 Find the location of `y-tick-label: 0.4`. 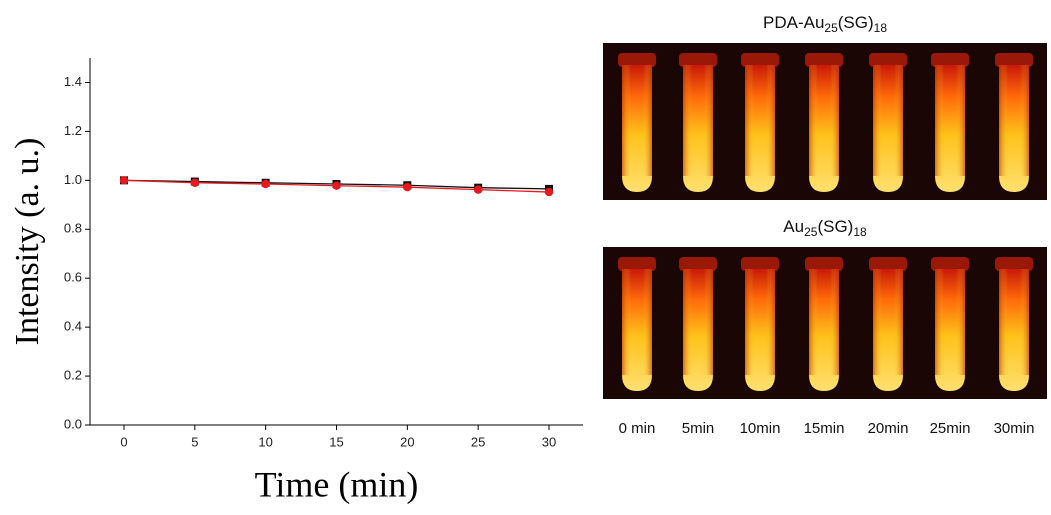

y-tick-label: 0.4 is located at coordinates (73, 326).